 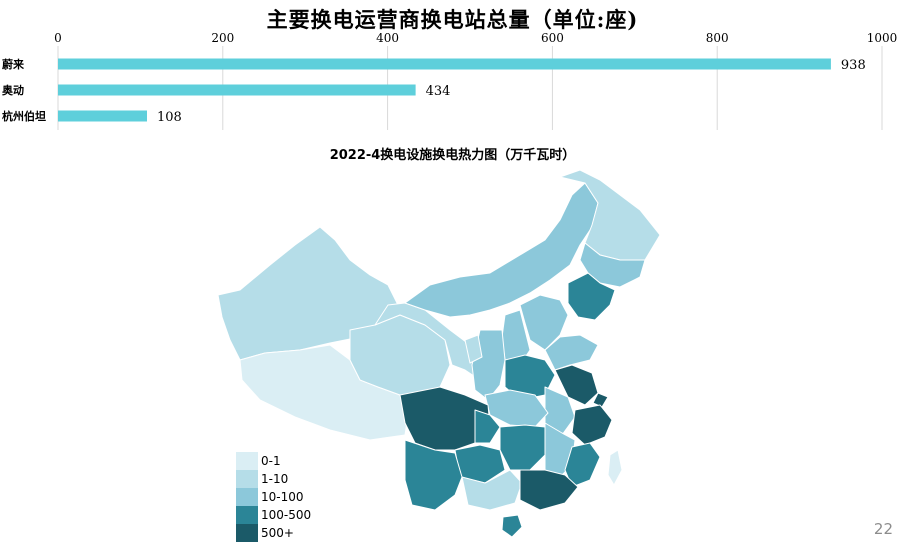 I want to click on region-taiwan, so click(x=615, y=467).